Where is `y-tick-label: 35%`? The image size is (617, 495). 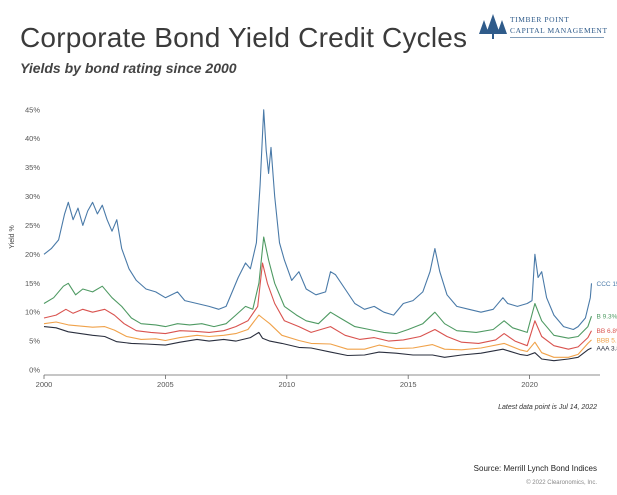
y-tick-label: 35% is located at coordinates (32, 167).